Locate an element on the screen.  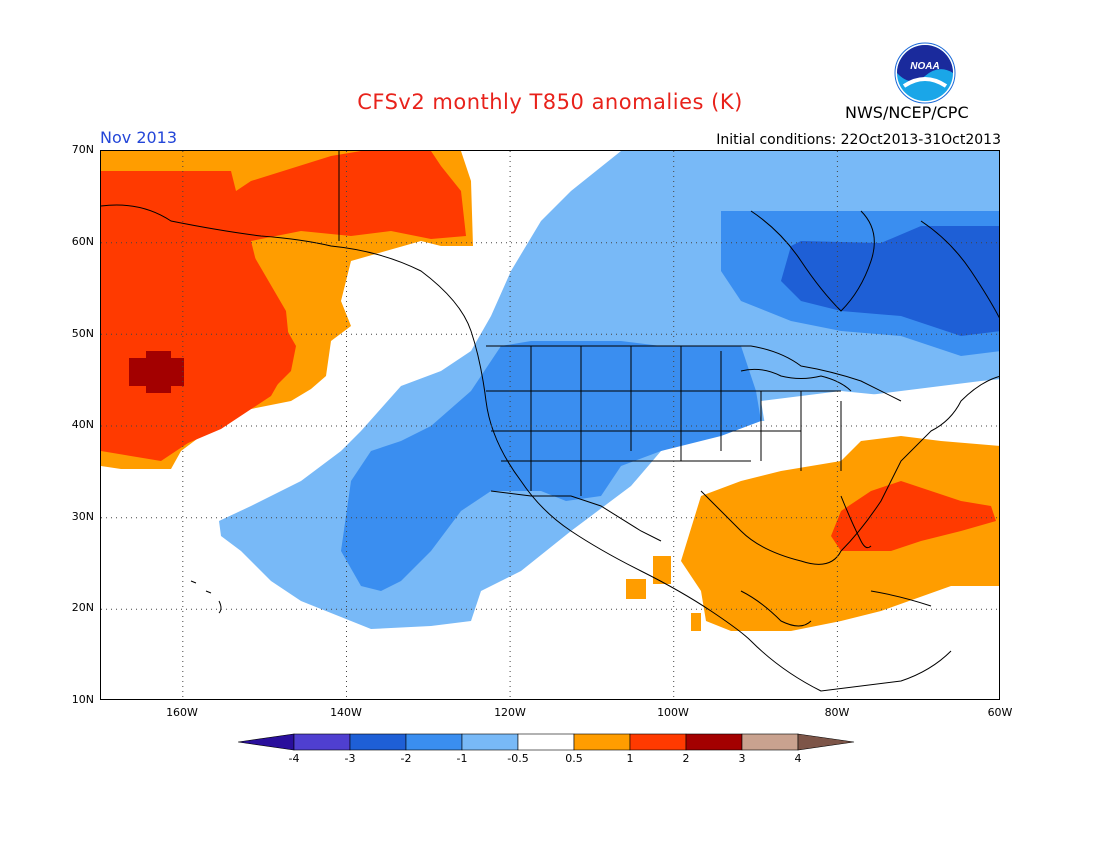
chart-title: CFSv2 monthly T850 anomalies (K) is located at coordinates (550, 102).